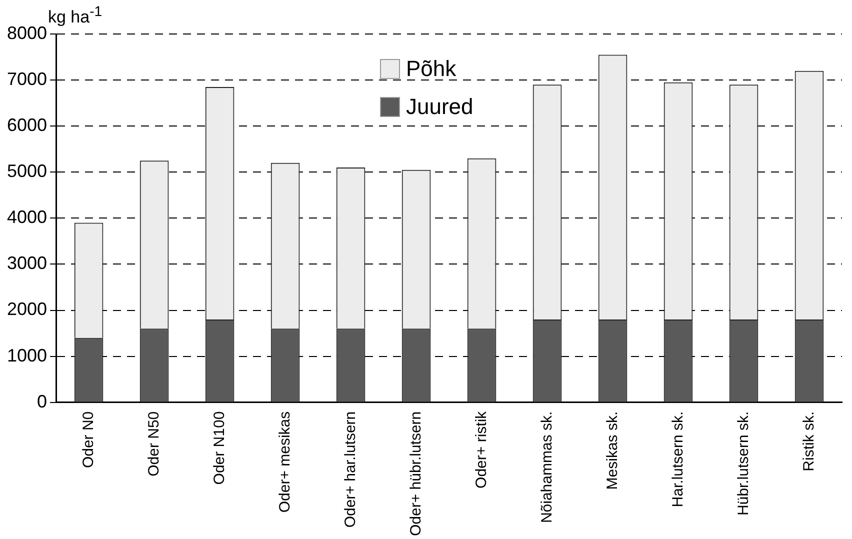 This screenshot has height=539, width=852. What do you see at coordinates (27, 171) in the screenshot?
I see `y-tick-label: 5000` at bounding box center [27, 171].